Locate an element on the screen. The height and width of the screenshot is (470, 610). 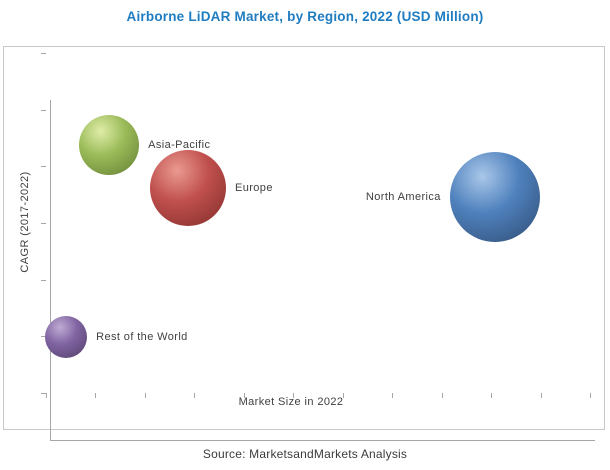
y-axis-title: CAGR (2017-2022) is located at coordinates (25, 222).